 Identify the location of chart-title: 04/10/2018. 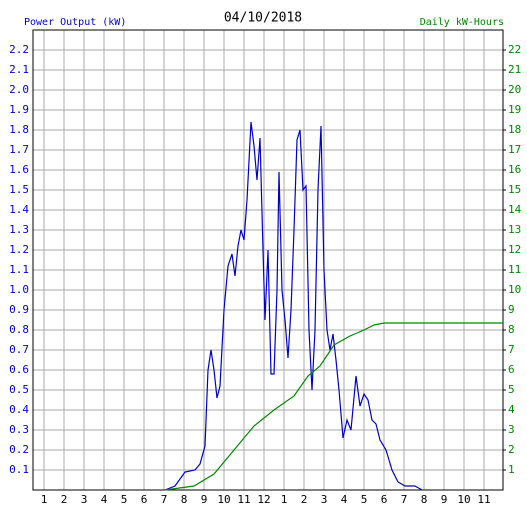
(263, 18).